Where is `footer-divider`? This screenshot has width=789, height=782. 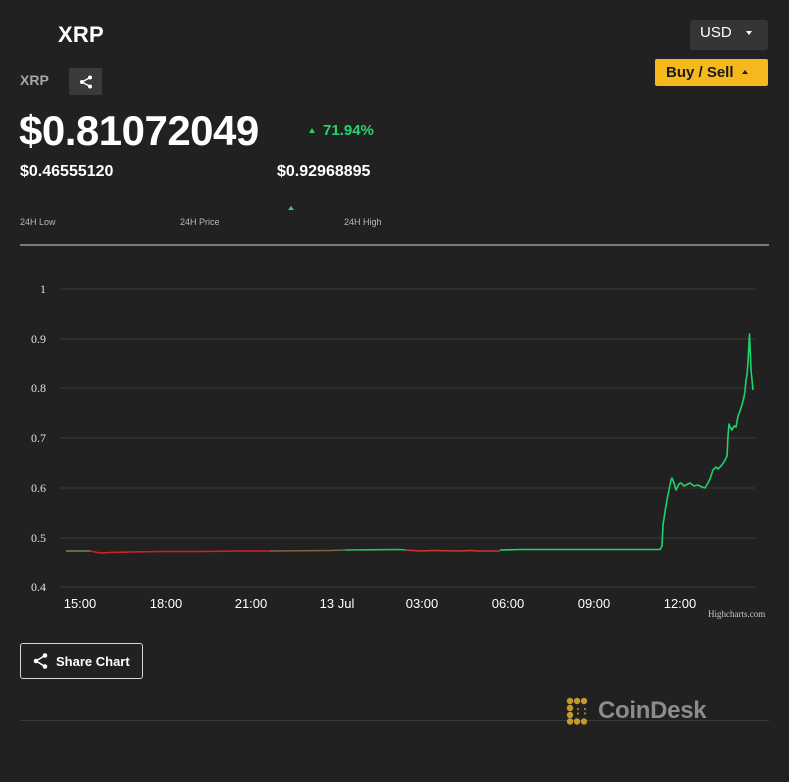
footer-divider is located at coordinates (394, 720).